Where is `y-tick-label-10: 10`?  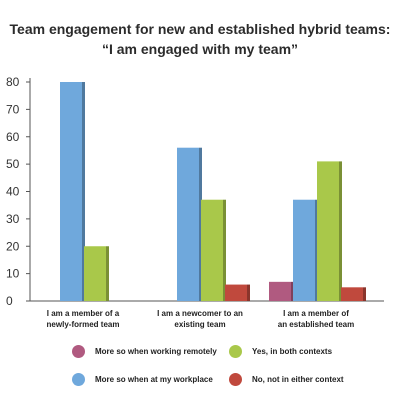 y-tick-label-10: 10 is located at coordinates (13, 274).